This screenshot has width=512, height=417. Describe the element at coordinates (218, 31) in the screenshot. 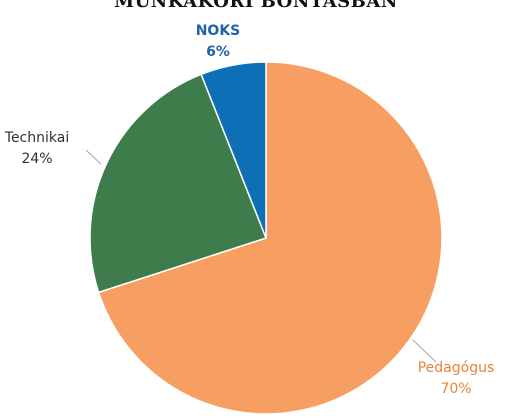

I see `slice-label-noks: NOKS` at that location.